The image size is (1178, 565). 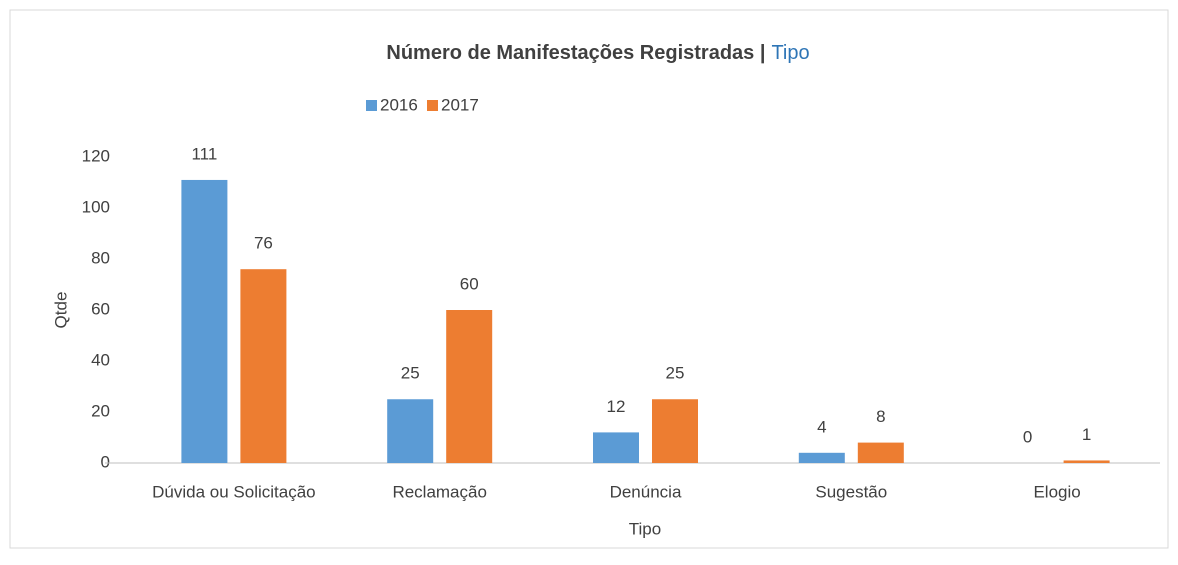 What do you see at coordinates (821, 426) in the screenshot?
I see `value-label: 4` at bounding box center [821, 426].